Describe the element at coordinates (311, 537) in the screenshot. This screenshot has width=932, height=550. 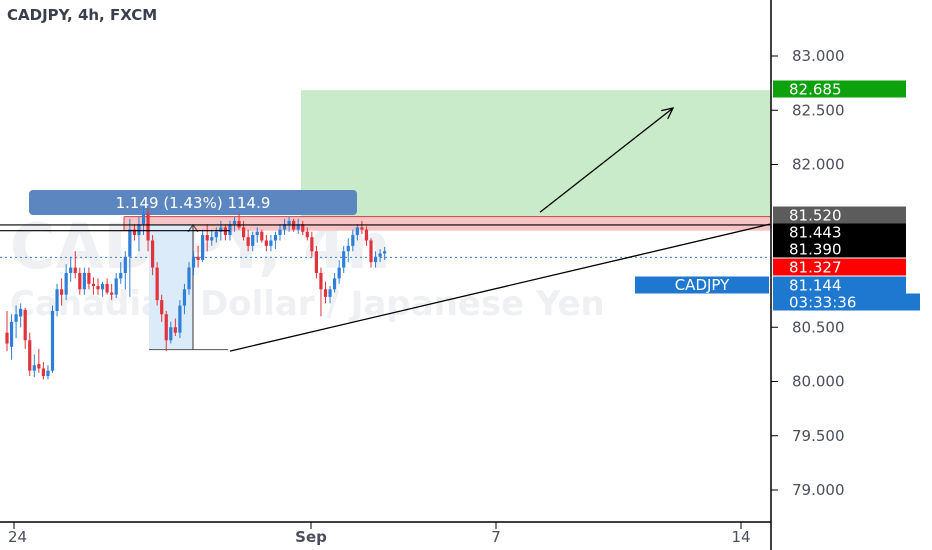
I see `x-tick-label: Sep` at that location.